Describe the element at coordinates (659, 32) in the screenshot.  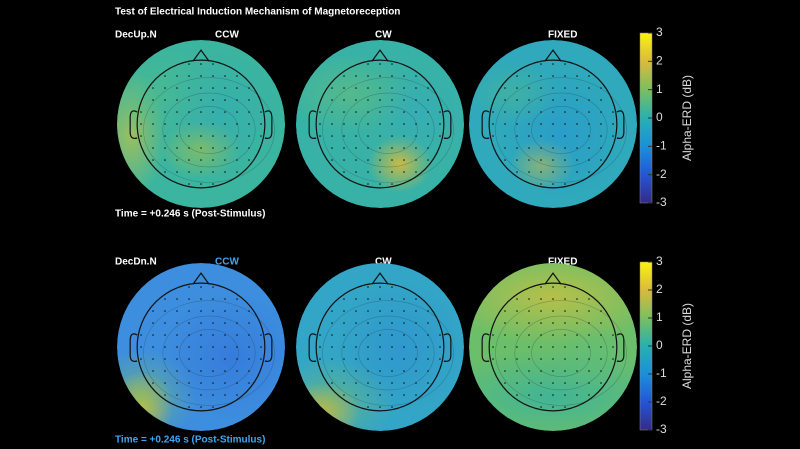
I see `colorbar-tick-label: 3` at that location.